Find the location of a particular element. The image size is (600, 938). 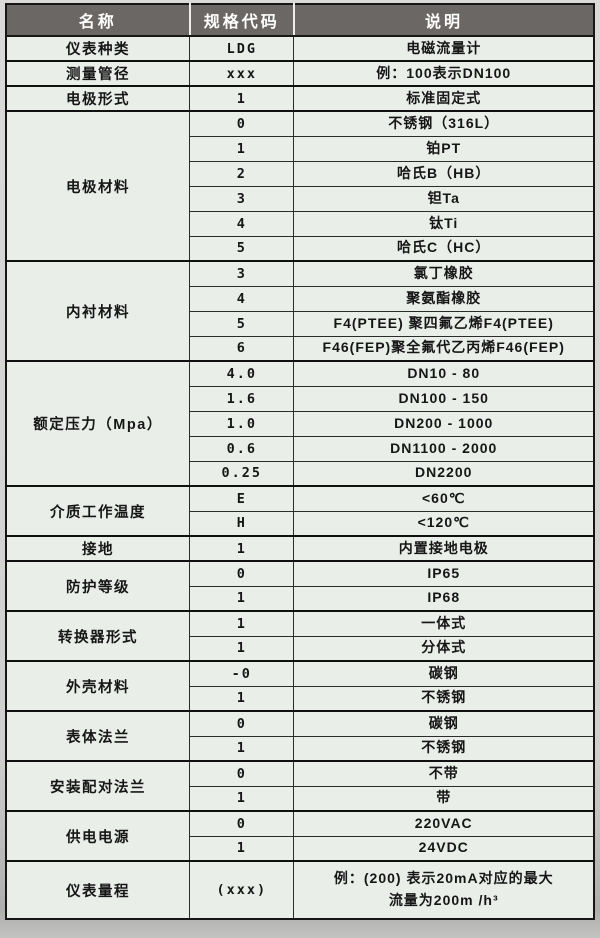

table-row: H <120℃ is located at coordinates (300, 523).